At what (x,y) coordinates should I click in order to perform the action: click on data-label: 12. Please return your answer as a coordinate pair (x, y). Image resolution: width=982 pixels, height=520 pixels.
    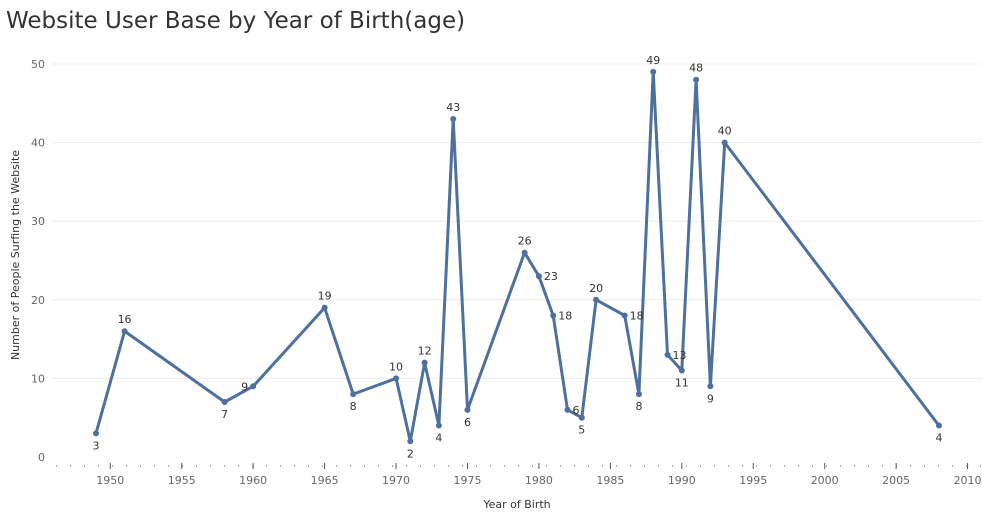
    Looking at the image, I should click on (425, 351).